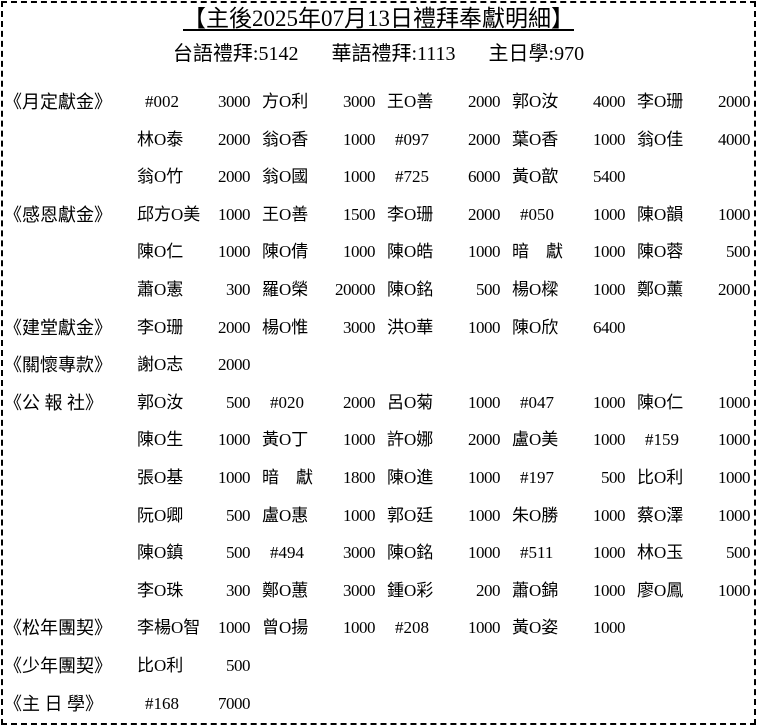  What do you see at coordinates (569, 102) in the screenshot?
I see `offering-entry: 郭O汝 4000` at bounding box center [569, 102].